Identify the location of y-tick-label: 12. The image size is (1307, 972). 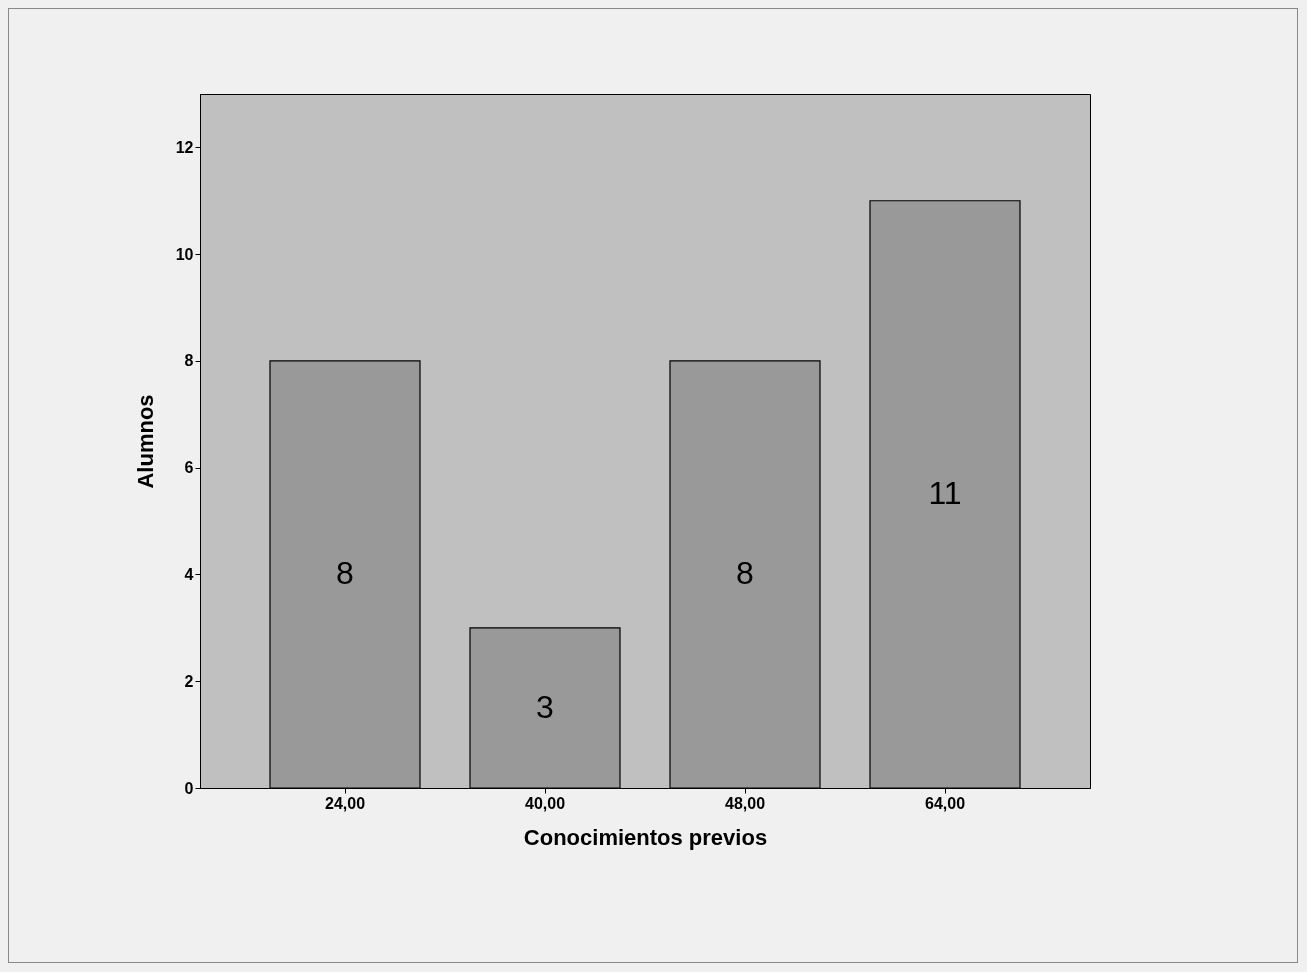
(184, 147).